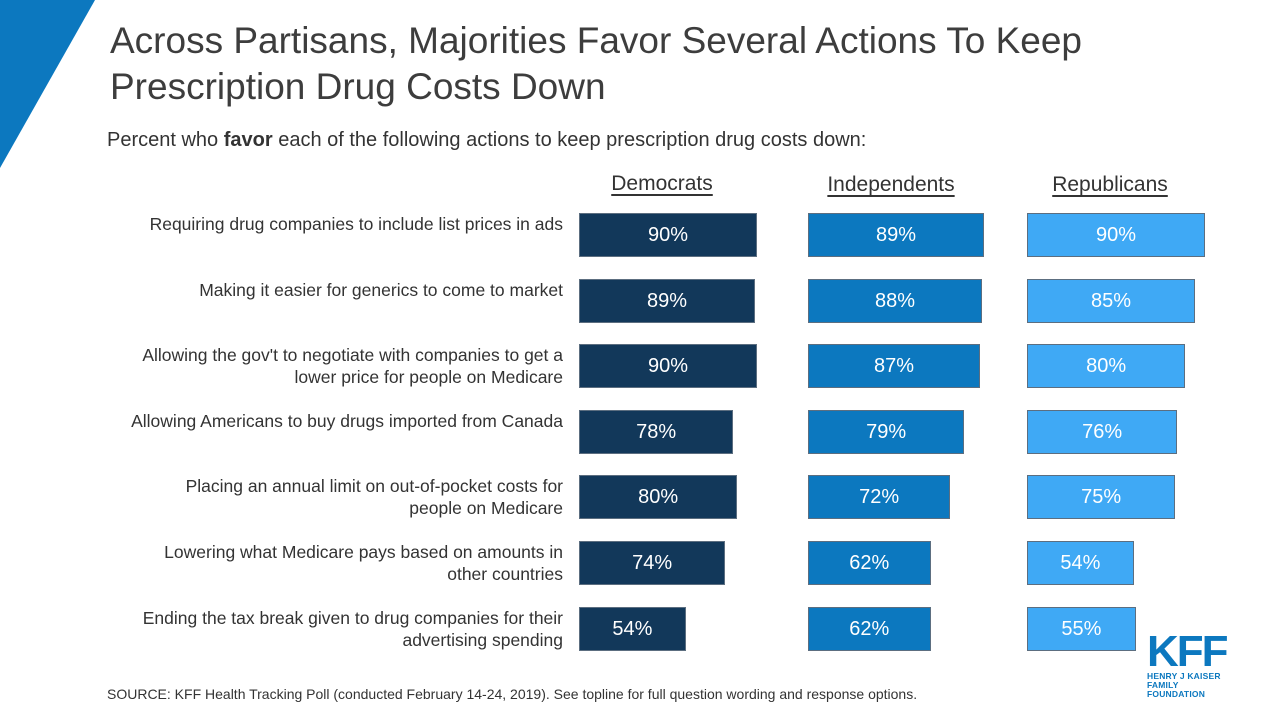  I want to click on bar-value-label: 55%, so click(1081, 628).